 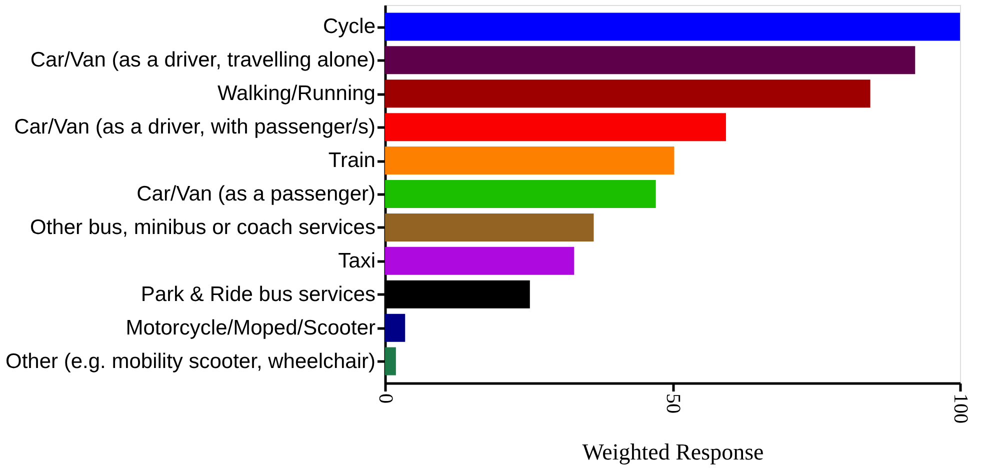 What do you see at coordinates (195, 127) in the screenshot?
I see `y-tick-label: Car/Van (as a driver, with passenger/s)` at bounding box center [195, 127].